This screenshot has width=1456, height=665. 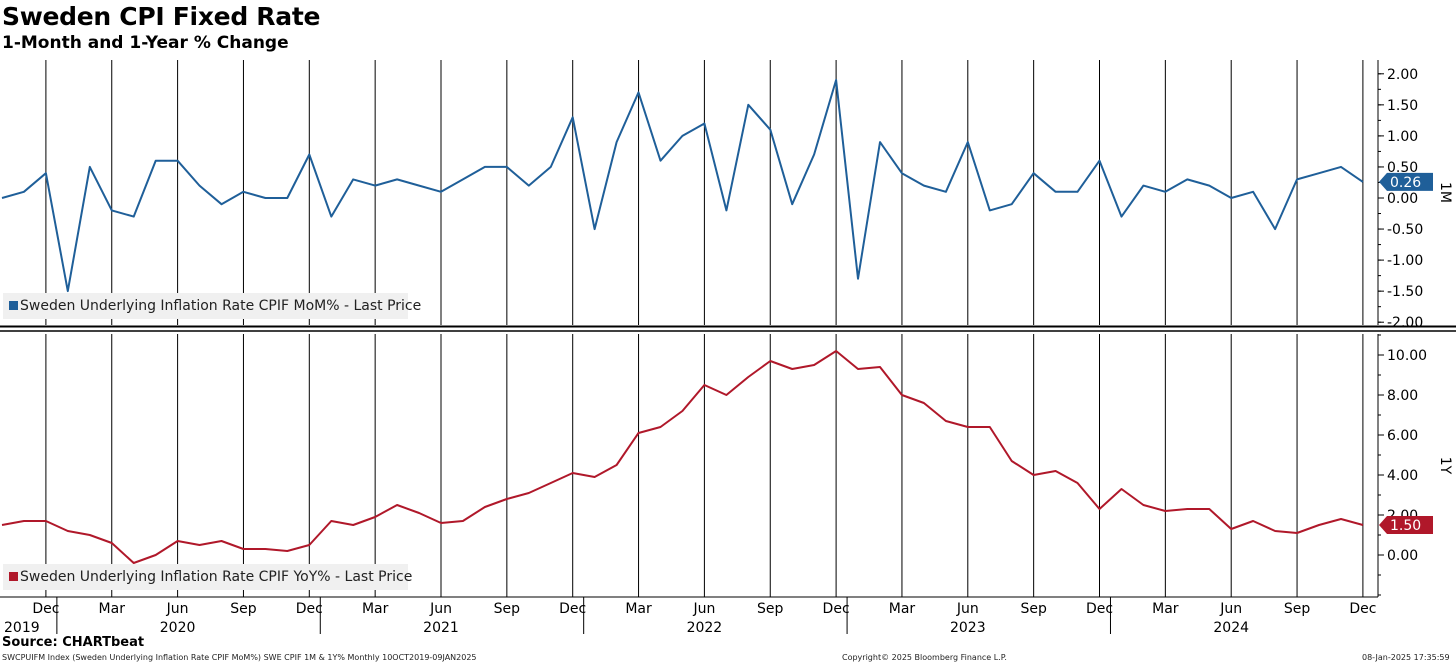 What do you see at coordinates (1231, 628) in the screenshot?
I see `x-year-label: 2024` at bounding box center [1231, 628].